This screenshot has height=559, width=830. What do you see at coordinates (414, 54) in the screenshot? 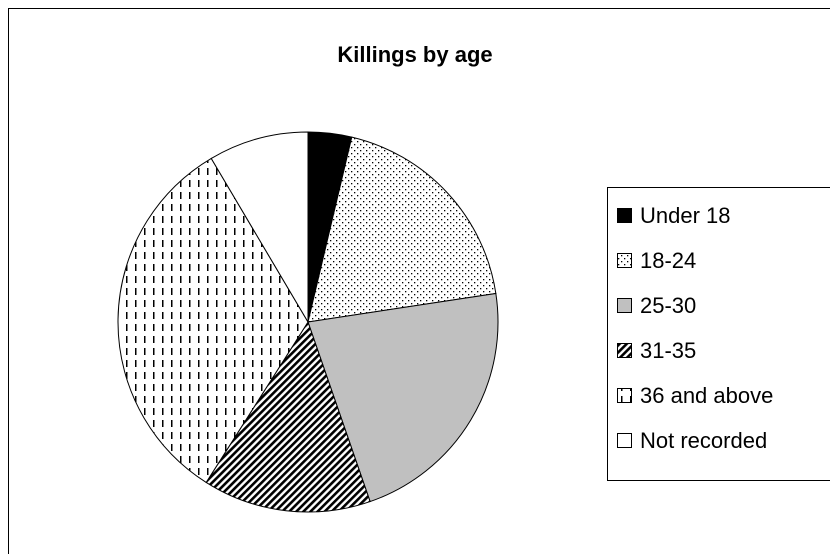
I see `chart-title: Killings by age` at bounding box center [414, 54].